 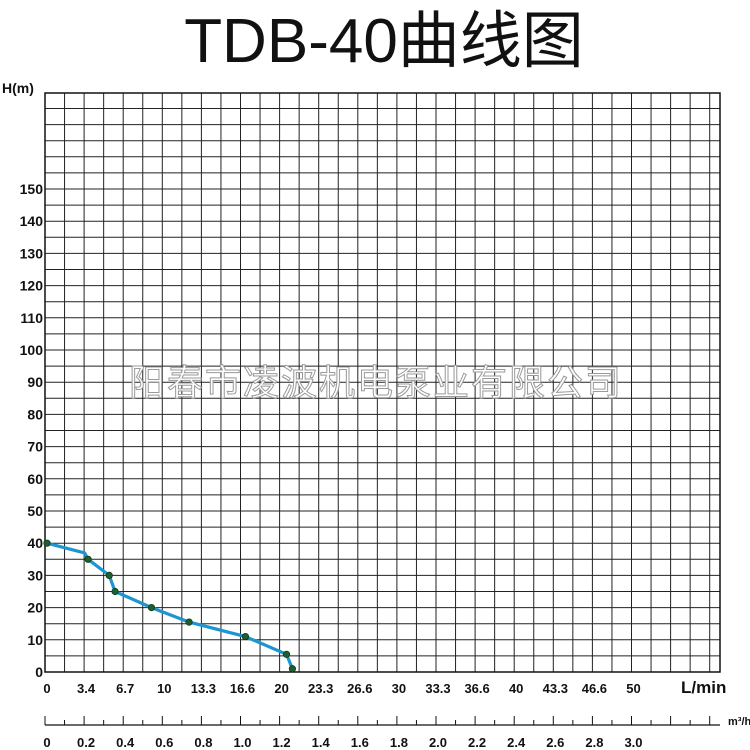 I want to click on y-tick-label: 100, so click(x=32, y=350).